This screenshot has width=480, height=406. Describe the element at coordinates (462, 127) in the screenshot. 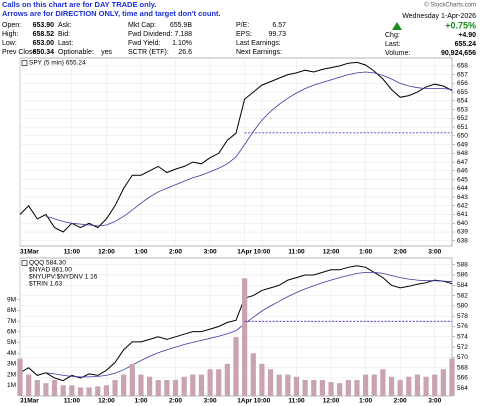

I see `y-tick-label: 651` at that location.